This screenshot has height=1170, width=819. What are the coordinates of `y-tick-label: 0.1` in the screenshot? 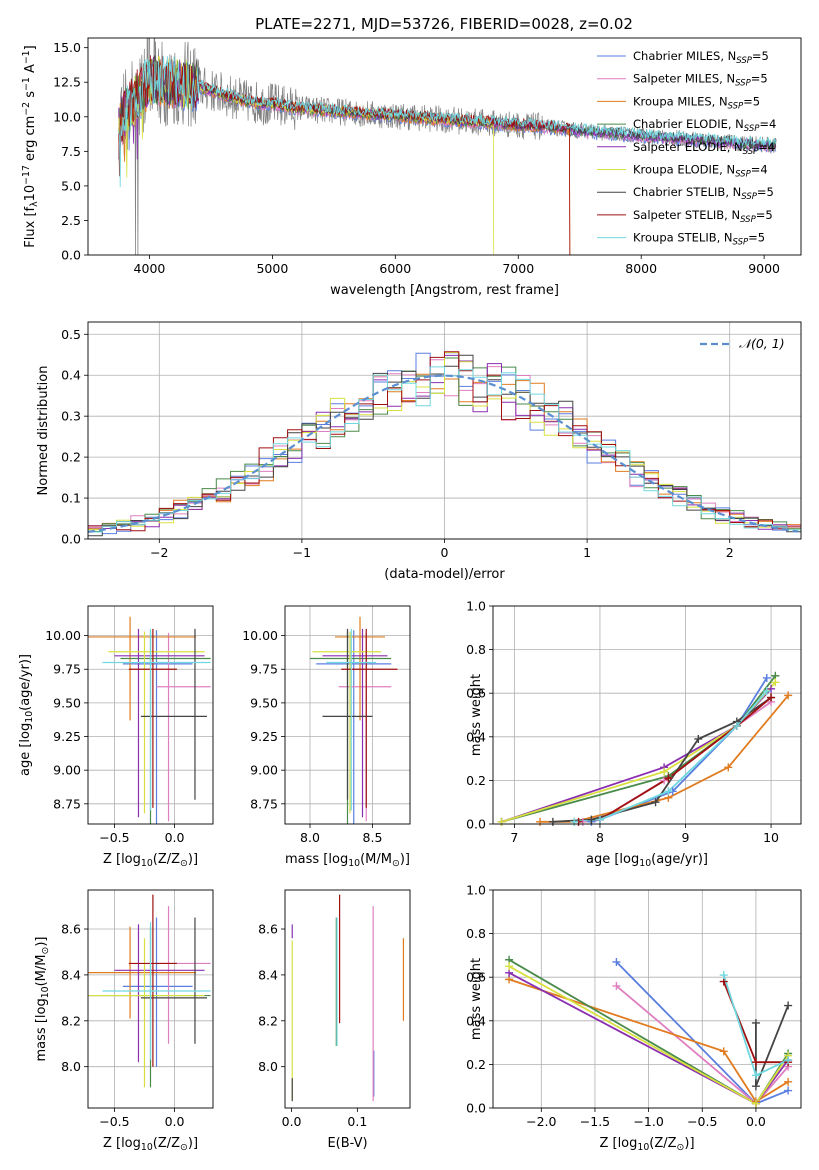 It's located at (71, 498).